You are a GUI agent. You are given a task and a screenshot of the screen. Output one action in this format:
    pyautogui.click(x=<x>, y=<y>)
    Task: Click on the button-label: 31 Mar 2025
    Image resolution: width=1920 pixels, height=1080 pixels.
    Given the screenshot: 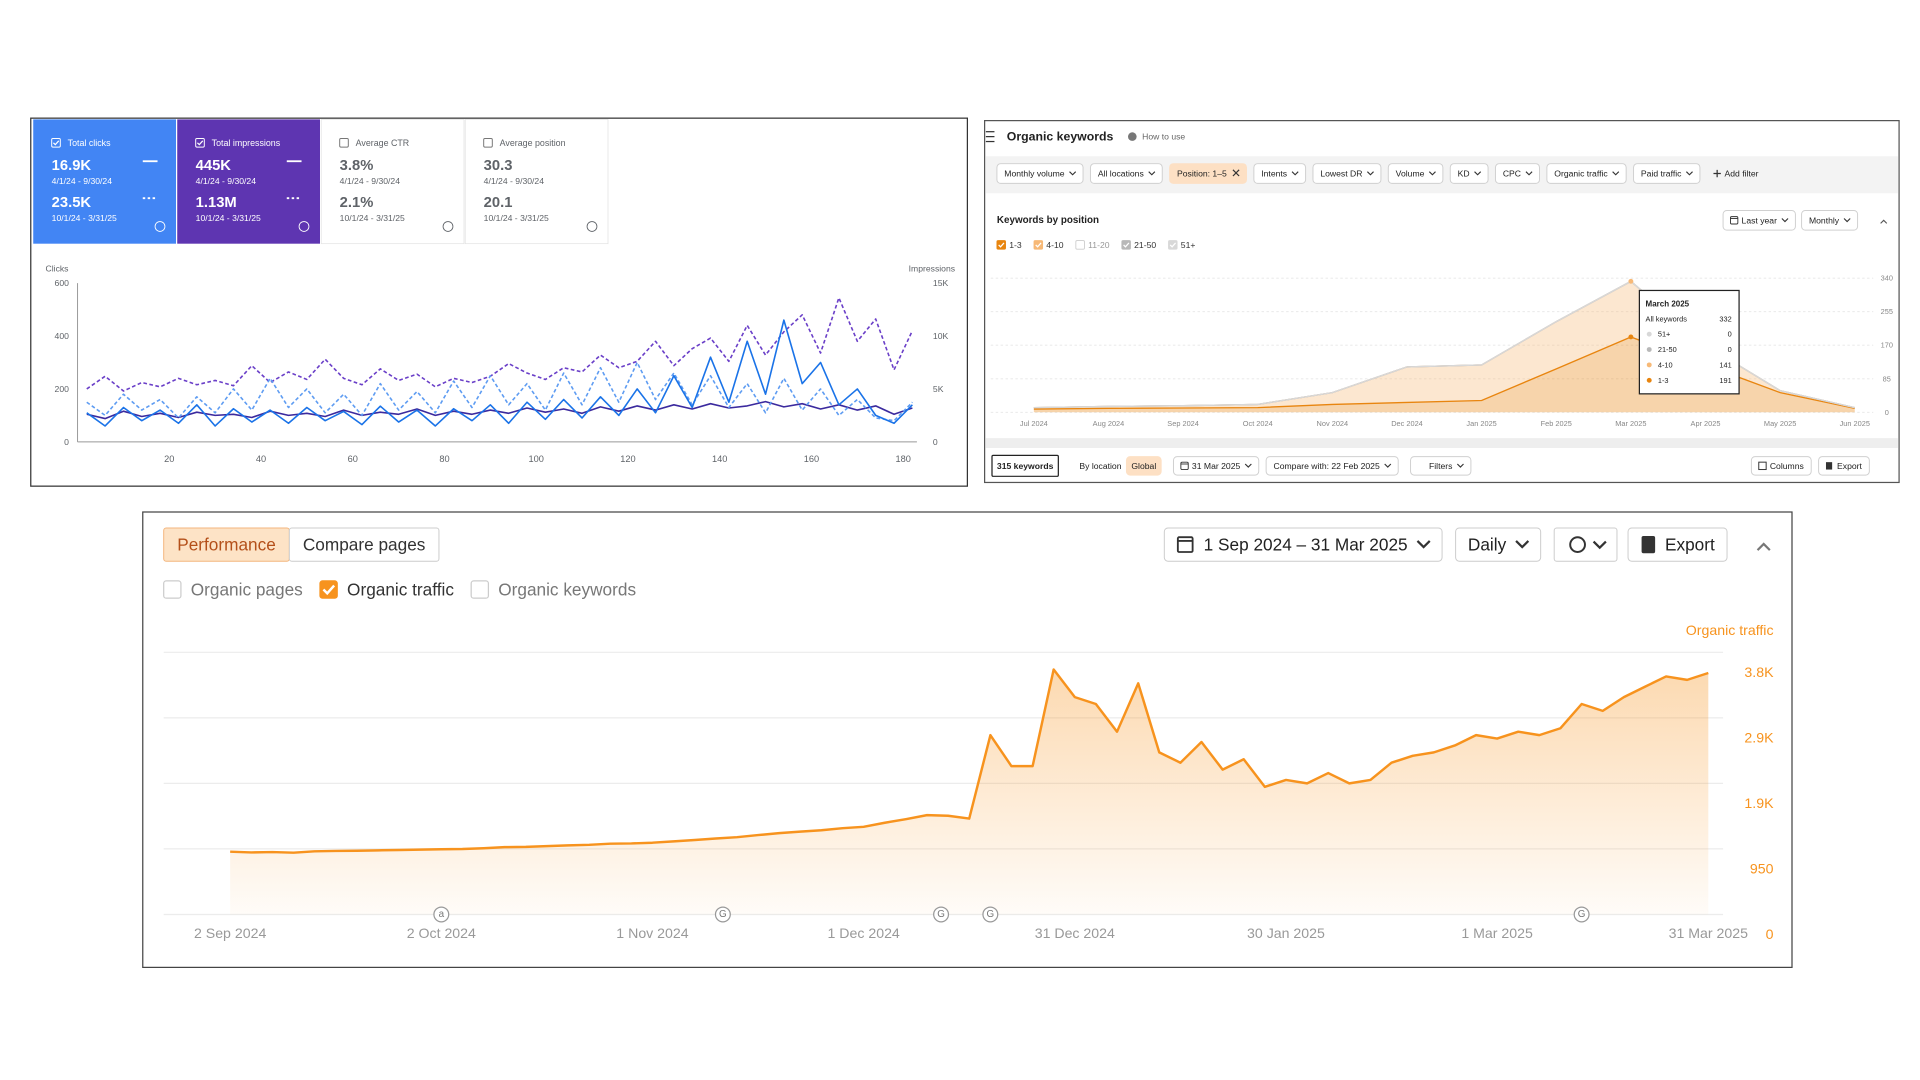 What is the action you would take?
    pyautogui.click(x=1216, y=466)
    